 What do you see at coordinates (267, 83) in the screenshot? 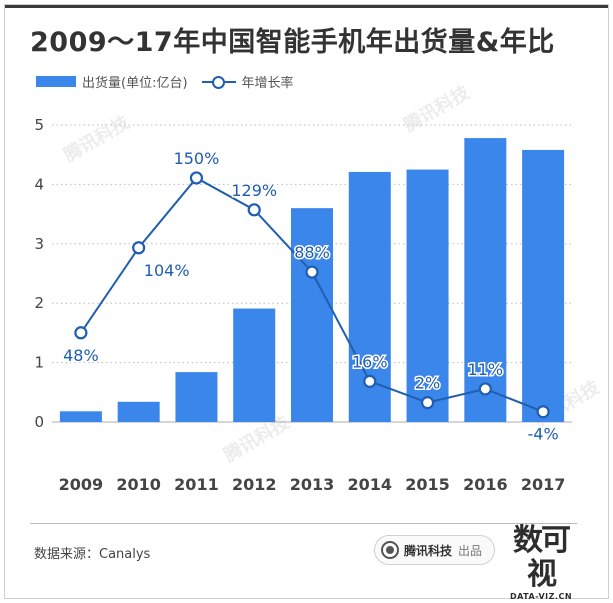
I see `legend-line-label: 年增长率` at bounding box center [267, 83].